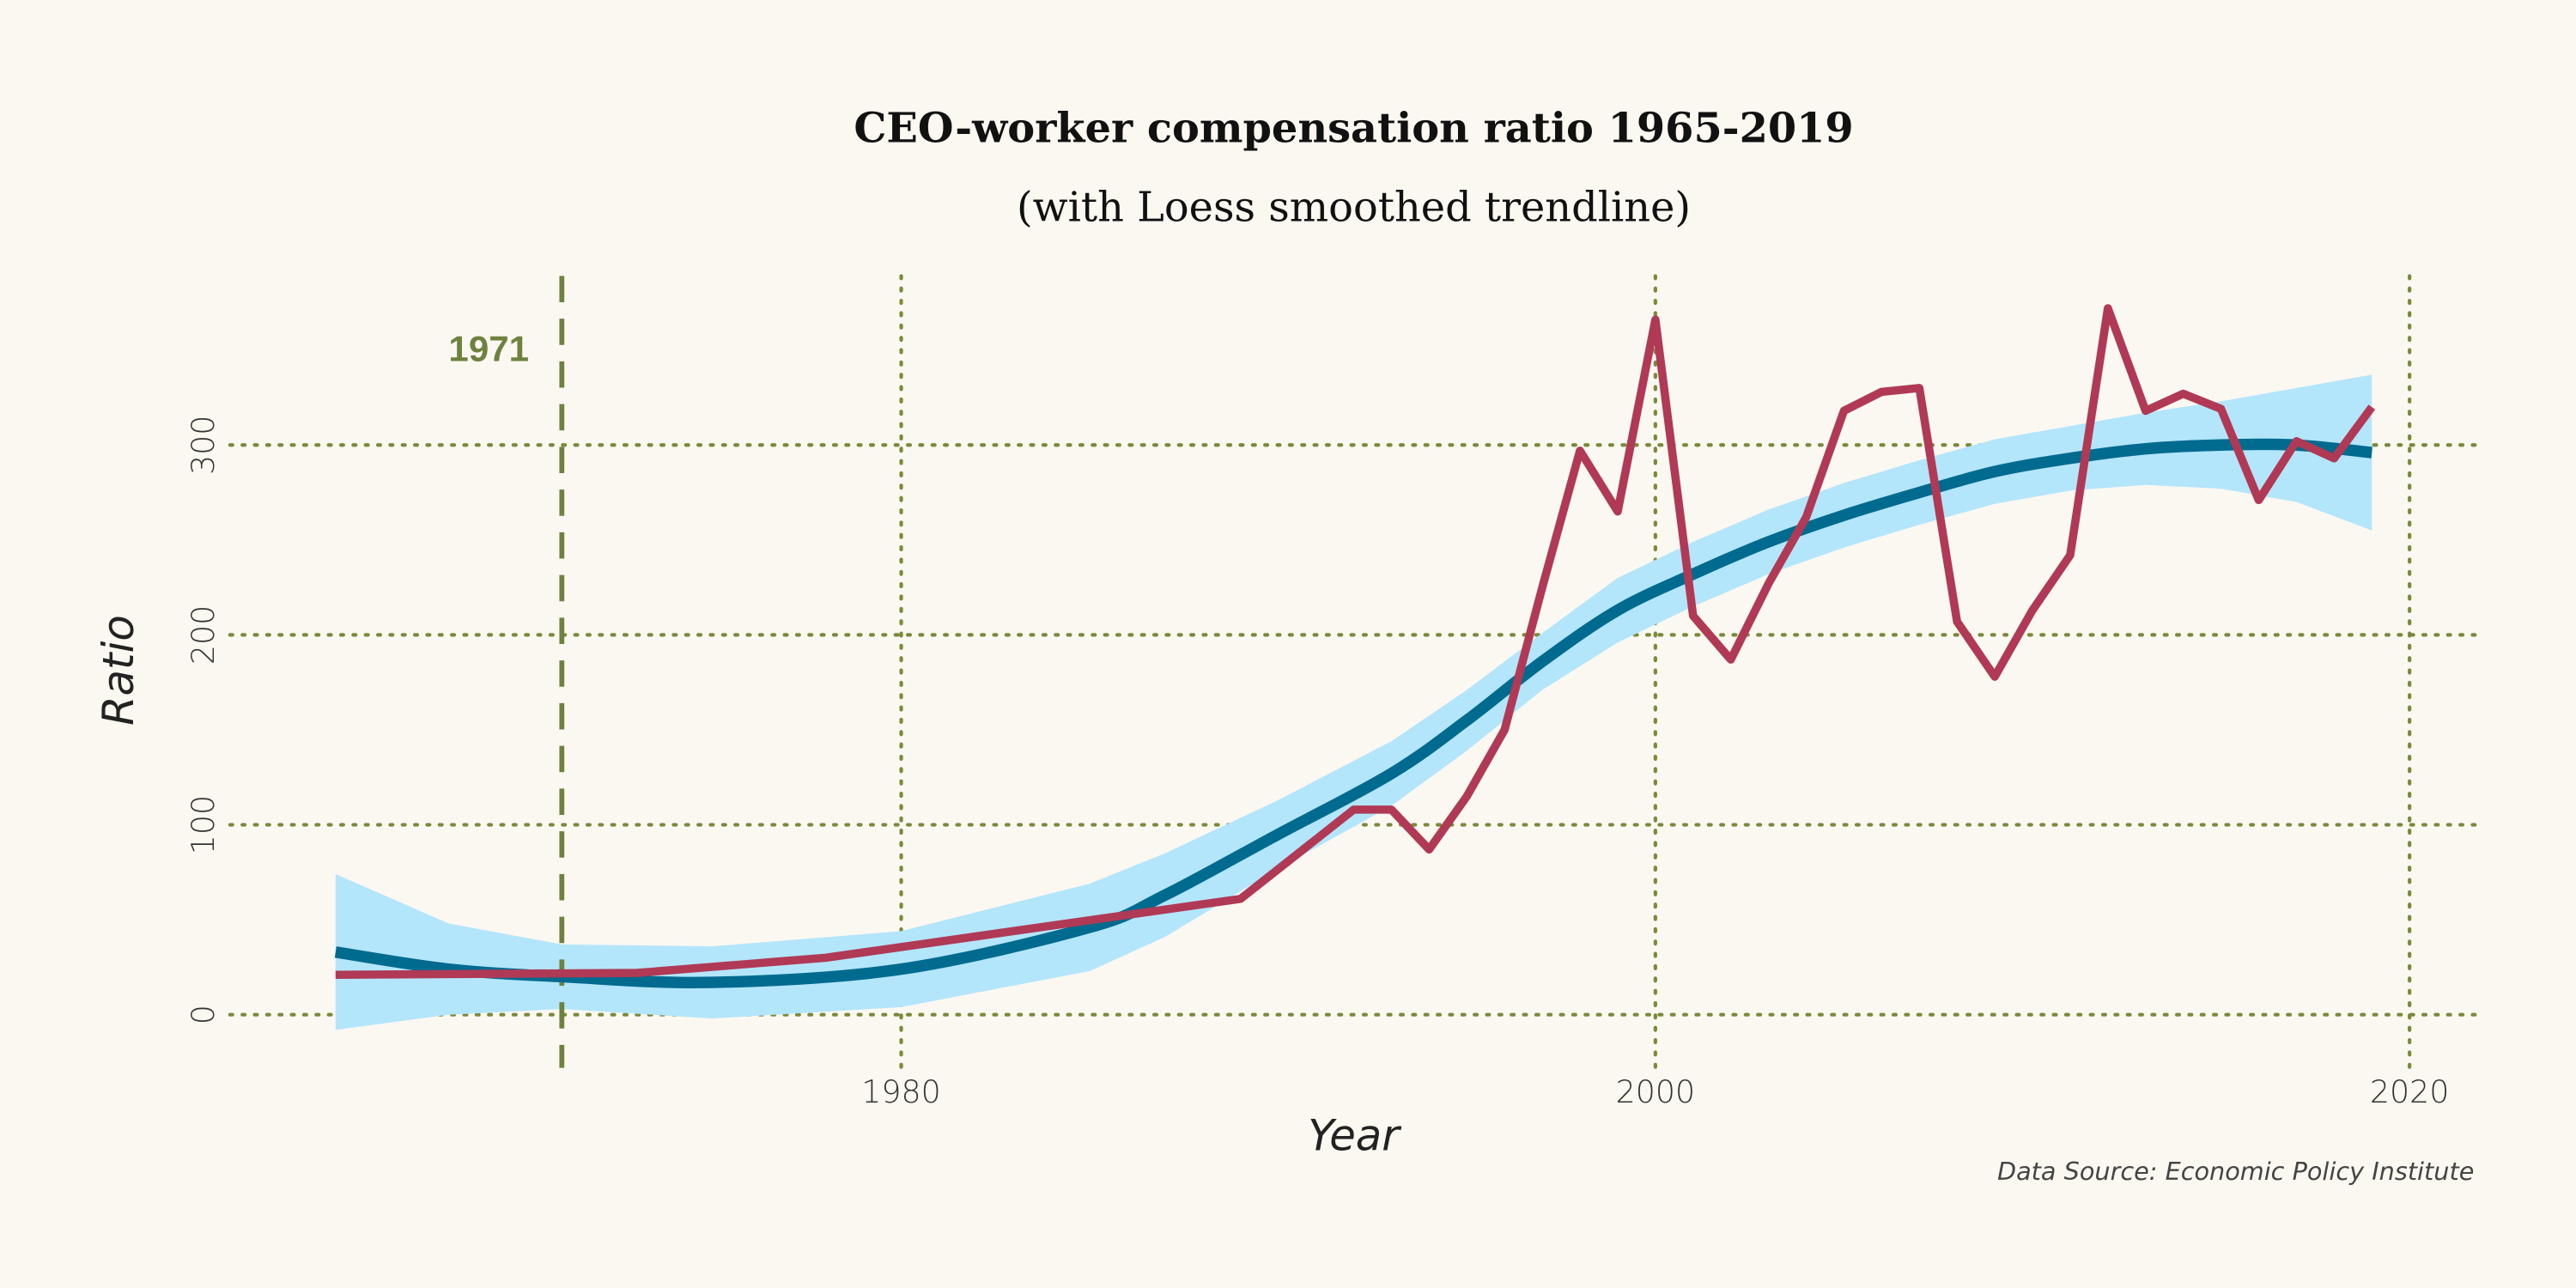 The width and height of the screenshot is (2576, 1288). Describe the element at coordinates (488, 349) in the screenshot. I see `annotation-label: 1971` at that location.